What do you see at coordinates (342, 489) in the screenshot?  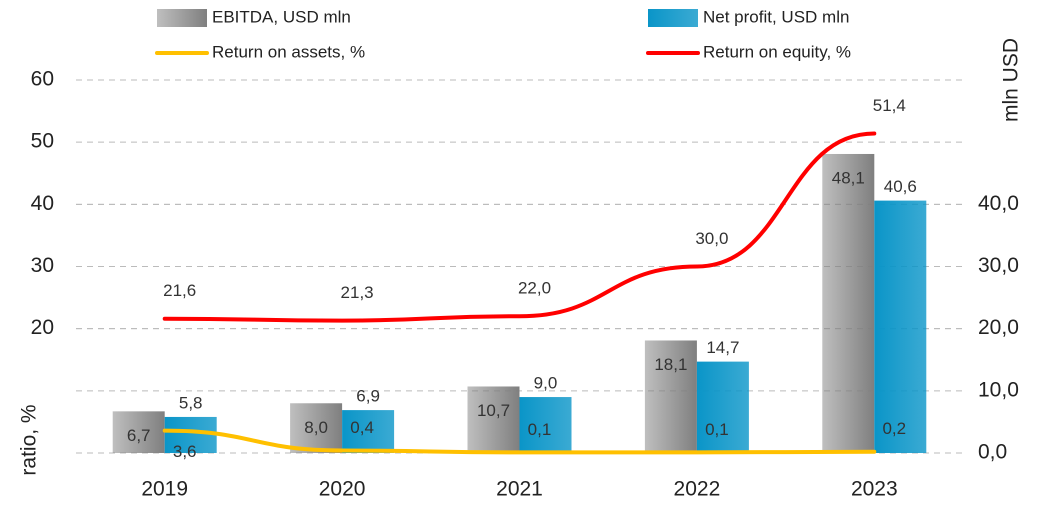 I see `x-tick-label: 2020` at bounding box center [342, 489].